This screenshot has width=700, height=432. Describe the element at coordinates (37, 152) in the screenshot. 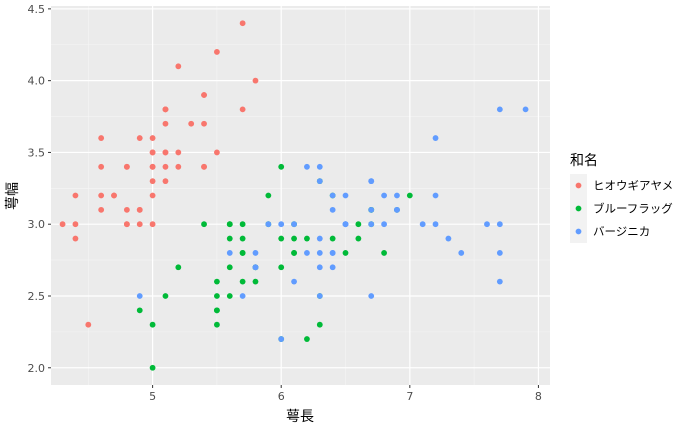

I see `y-tick-label: 3.5` at that location.